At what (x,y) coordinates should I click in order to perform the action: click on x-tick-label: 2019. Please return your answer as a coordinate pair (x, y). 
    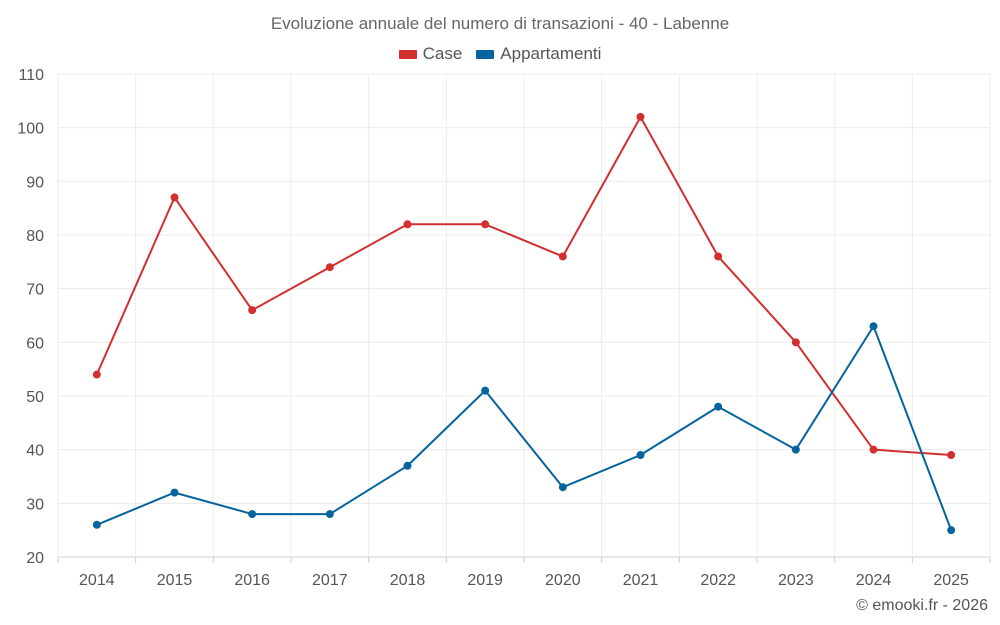
    Looking at the image, I should click on (485, 580).